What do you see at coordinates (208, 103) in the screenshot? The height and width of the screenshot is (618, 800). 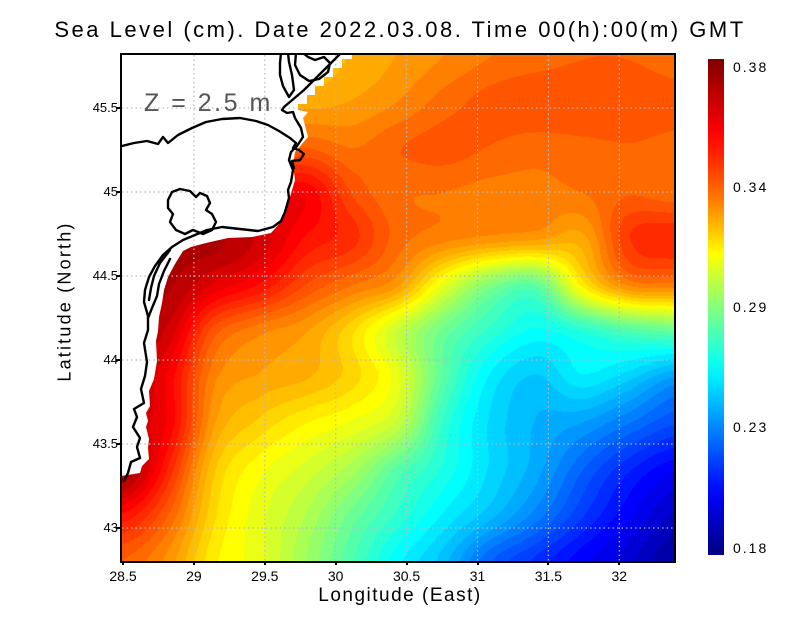 I see `svg-text: Z = 2.5 m` at bounding box center [208, 103].